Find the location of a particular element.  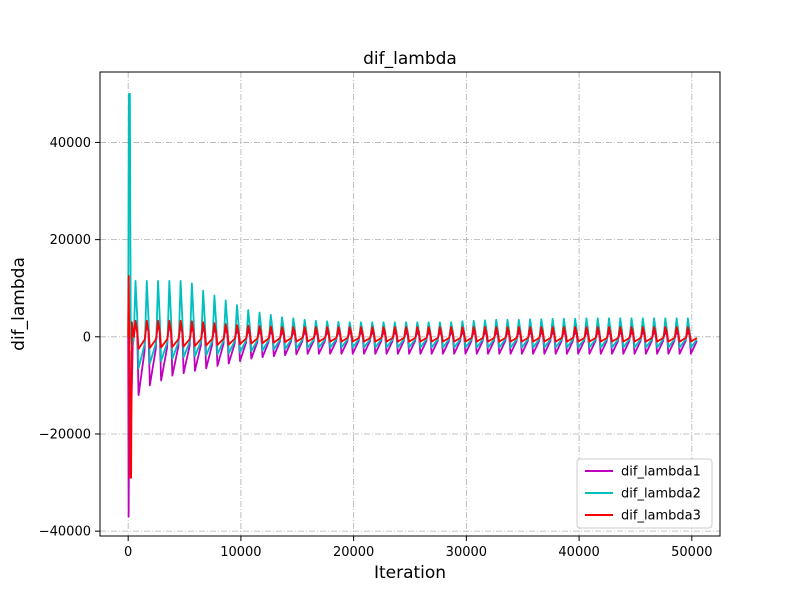

y-tick-label: 20000 is located at coordinates (70, 240).